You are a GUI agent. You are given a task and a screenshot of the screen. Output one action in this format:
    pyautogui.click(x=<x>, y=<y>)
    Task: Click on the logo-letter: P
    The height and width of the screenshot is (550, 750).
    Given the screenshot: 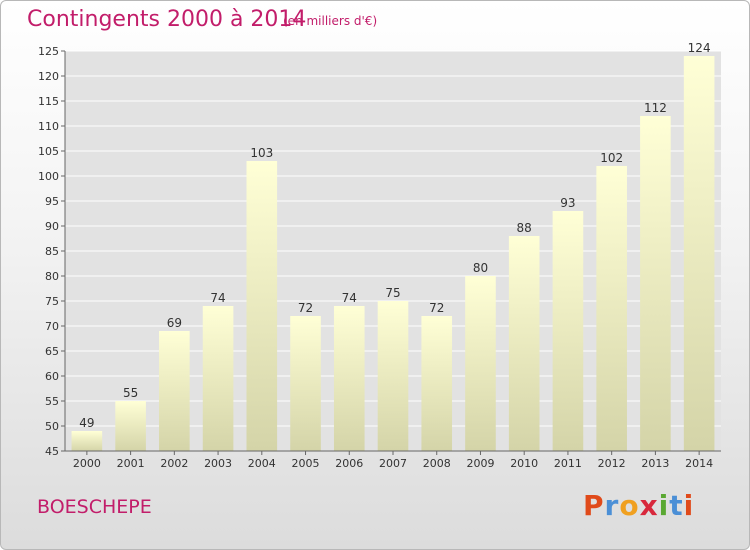 What is the action you would take?
    pyautogui.click(x=594, y=505)
    